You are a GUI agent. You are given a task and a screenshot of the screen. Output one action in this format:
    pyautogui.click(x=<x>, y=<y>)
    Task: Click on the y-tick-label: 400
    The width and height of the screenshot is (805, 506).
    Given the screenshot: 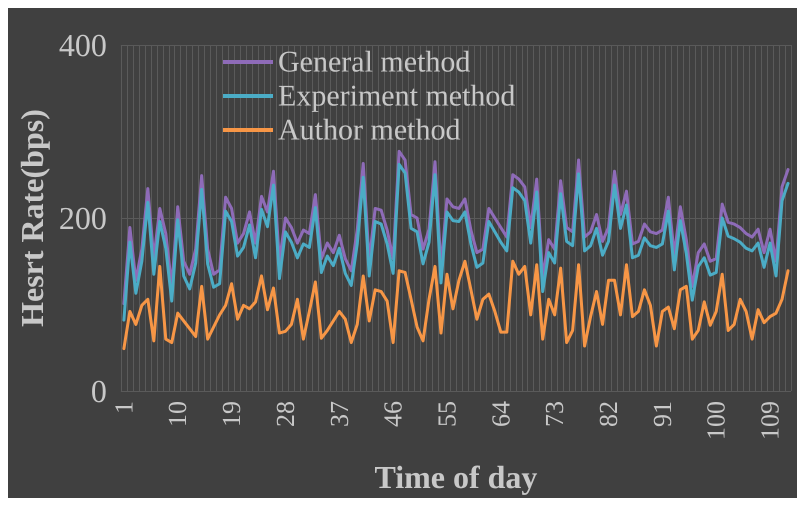 What is the action you would take?
    pyautogui.click(x=82, y=45)
    